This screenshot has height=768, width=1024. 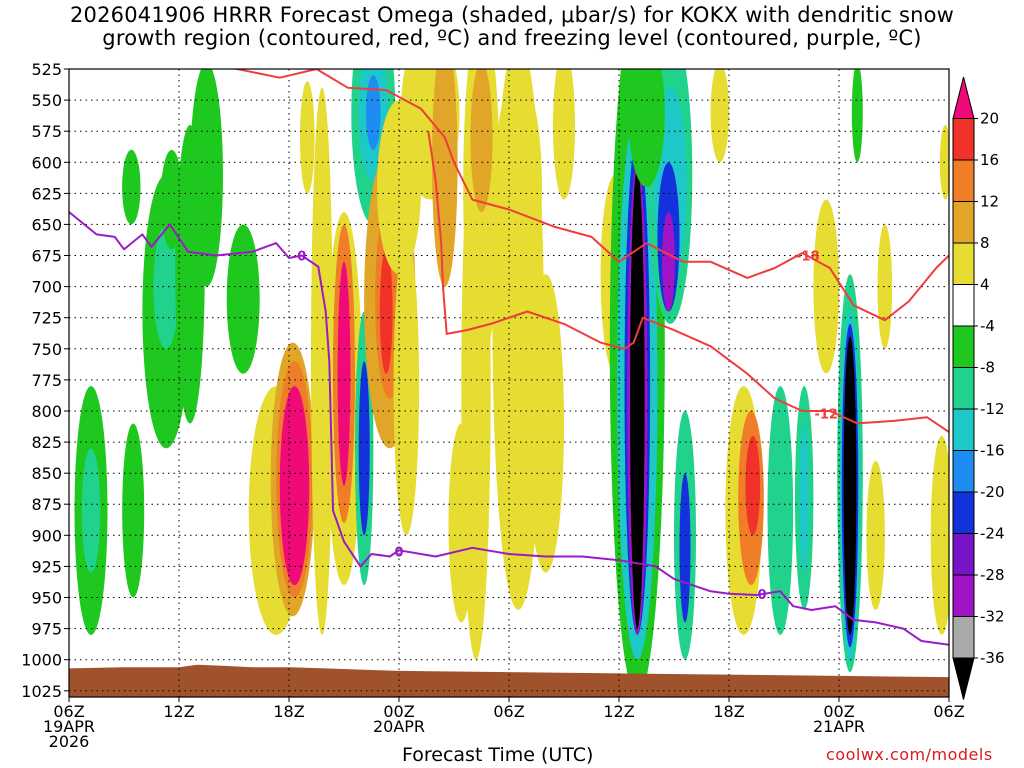 What do you see at coordinates (46, 162) in the screenshot?
I see `y-tick-label-600: 600` at bounding box center [46, 162].